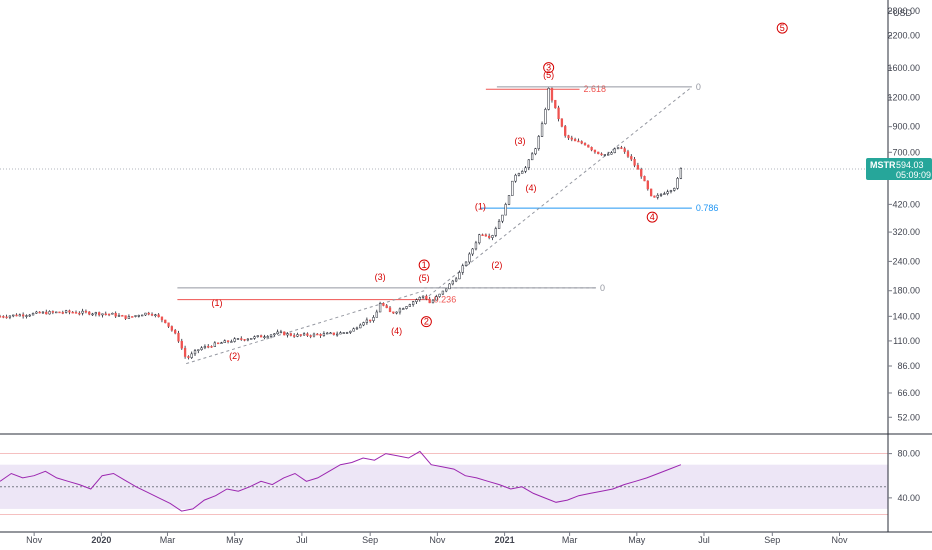 Image resolution: width=932 pixels, height=550 pixels. I want to click on fib-label: 2.618, so click(595, 89).